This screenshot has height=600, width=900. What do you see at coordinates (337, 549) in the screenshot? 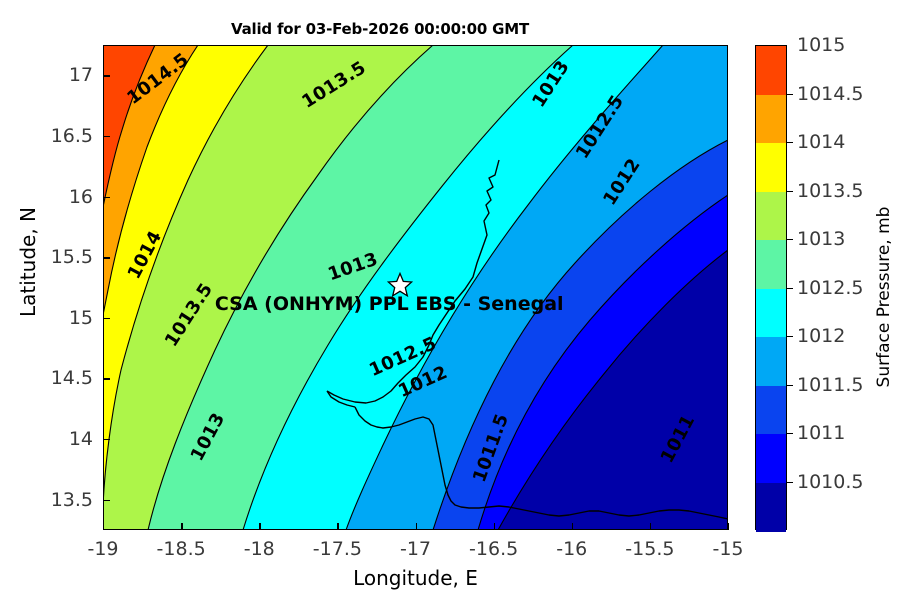
I see `x-tick-label: -17.5` at bounding box center [337, 549].